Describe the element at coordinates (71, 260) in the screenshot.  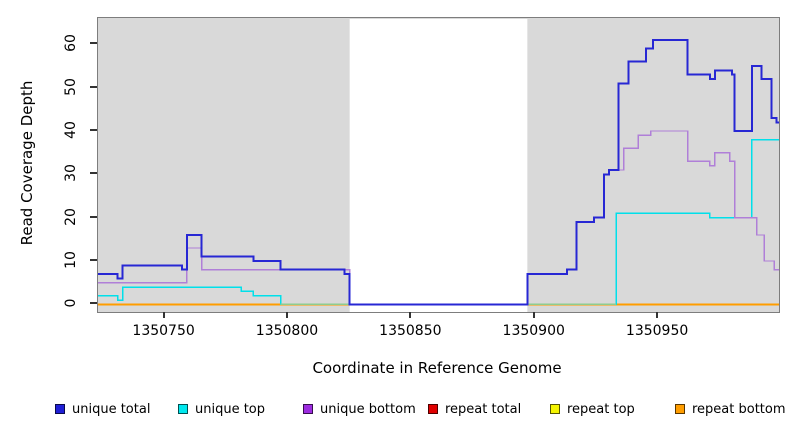
I see `y-tick-label: 10` at that location.